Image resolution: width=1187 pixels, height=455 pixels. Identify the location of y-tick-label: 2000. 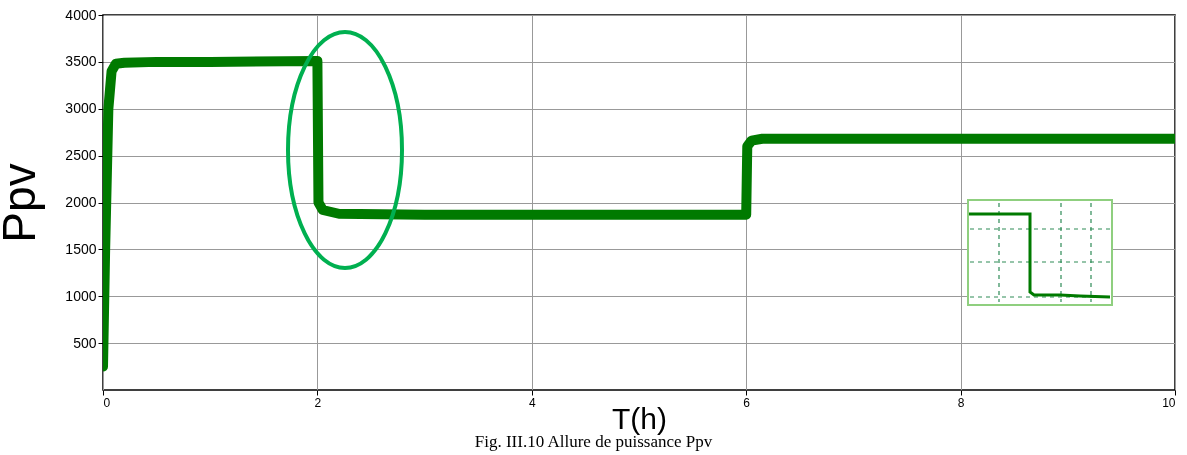
(81, 202).